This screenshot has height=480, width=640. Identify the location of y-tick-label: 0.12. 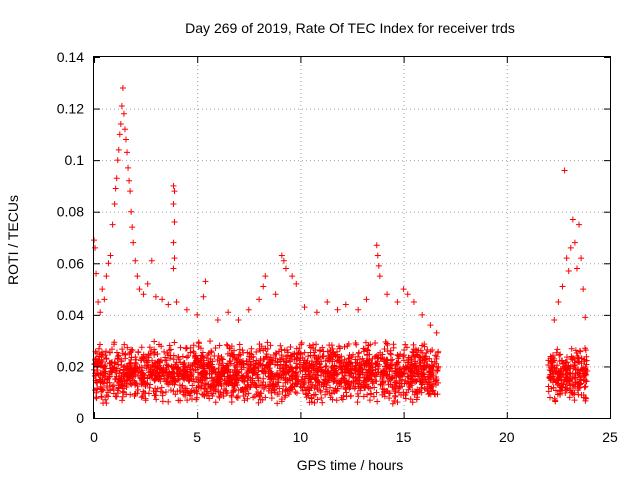
(70, 109).